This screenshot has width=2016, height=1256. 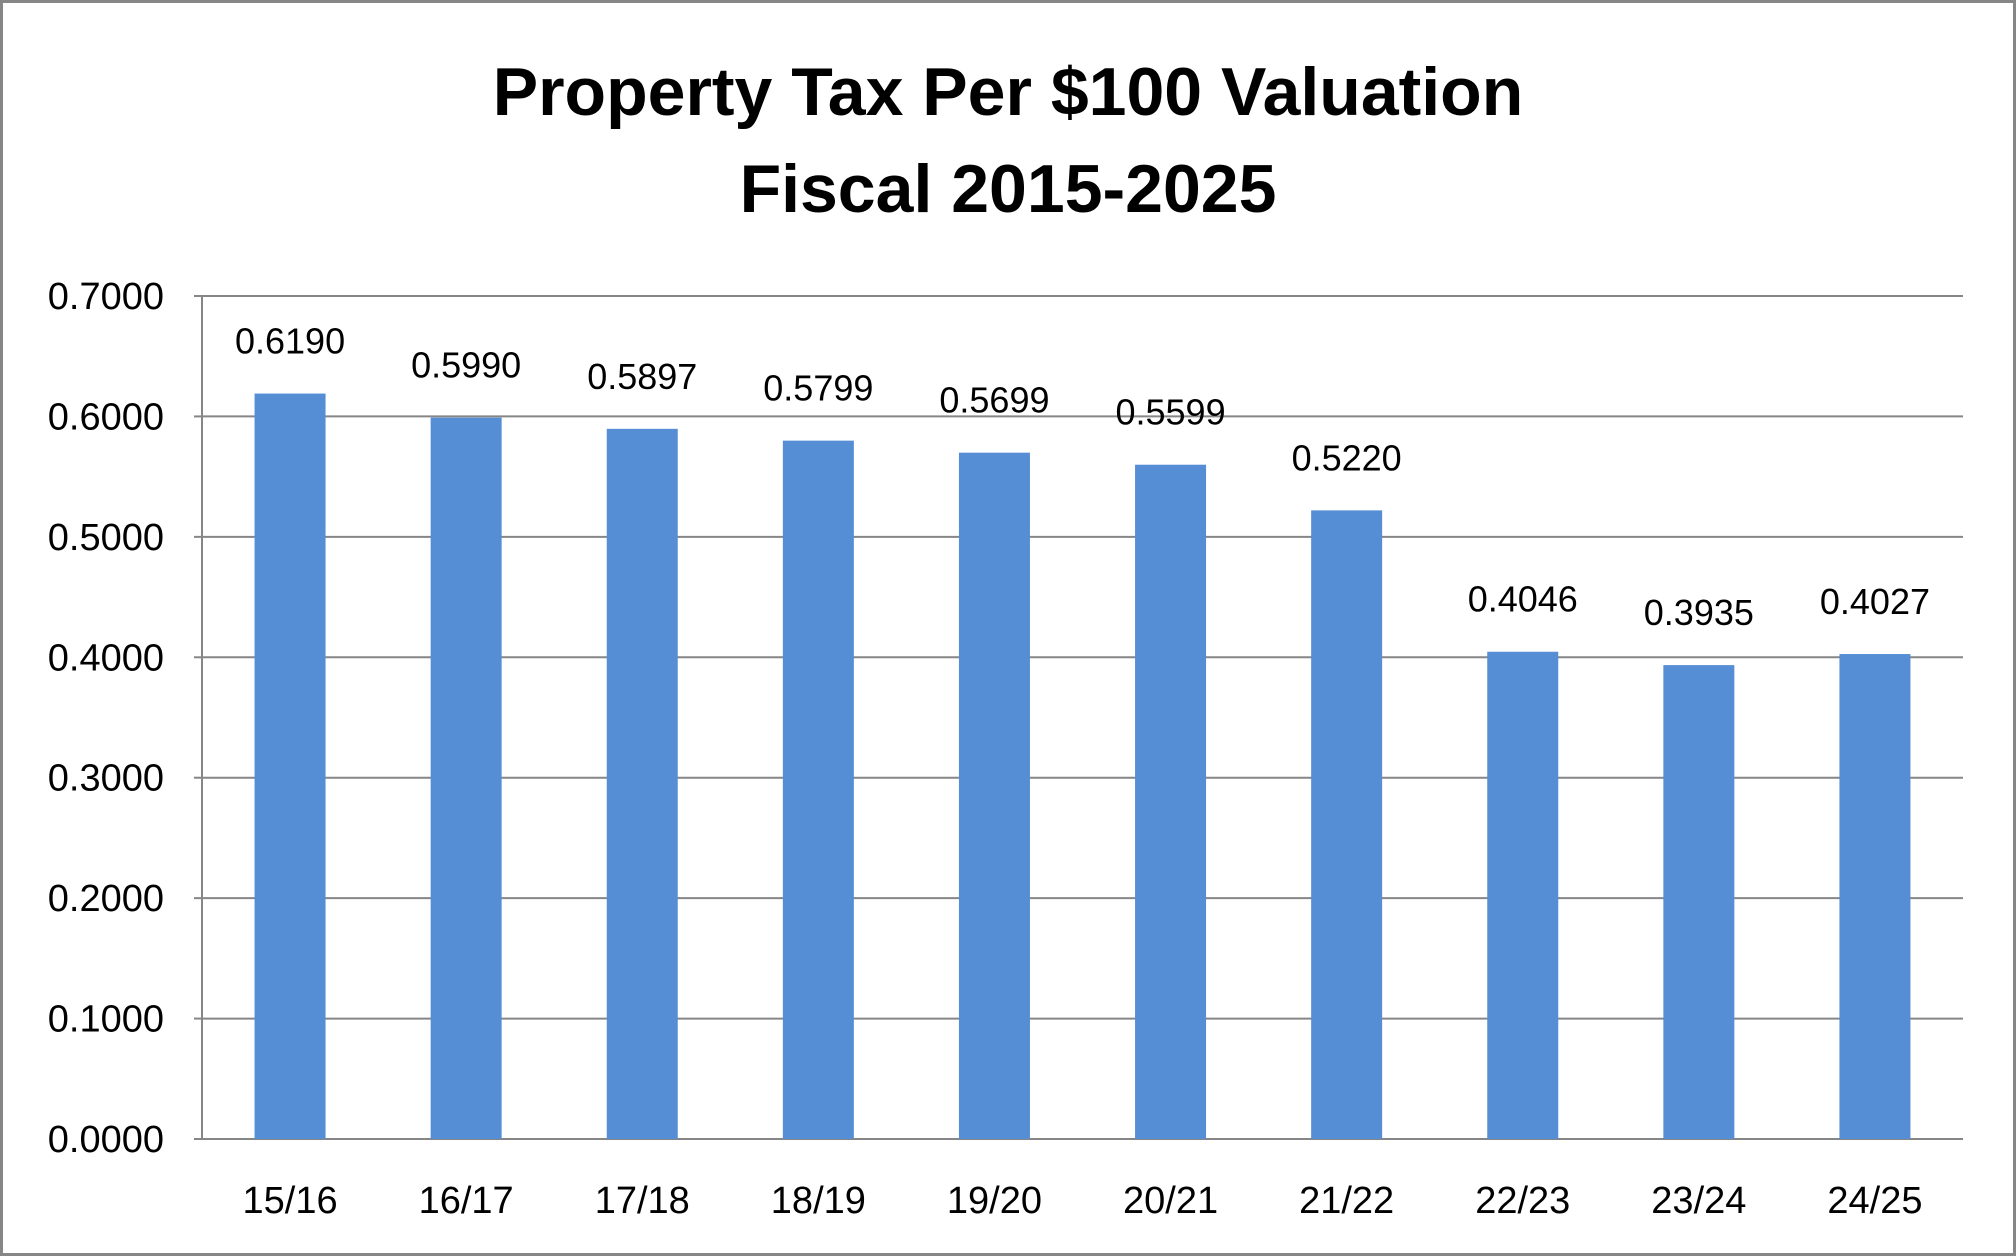 What do you see at coordinates (1875, 601) in the screenshot?
I see `data-label: 0.4027` at bounding box center [1875, 601].